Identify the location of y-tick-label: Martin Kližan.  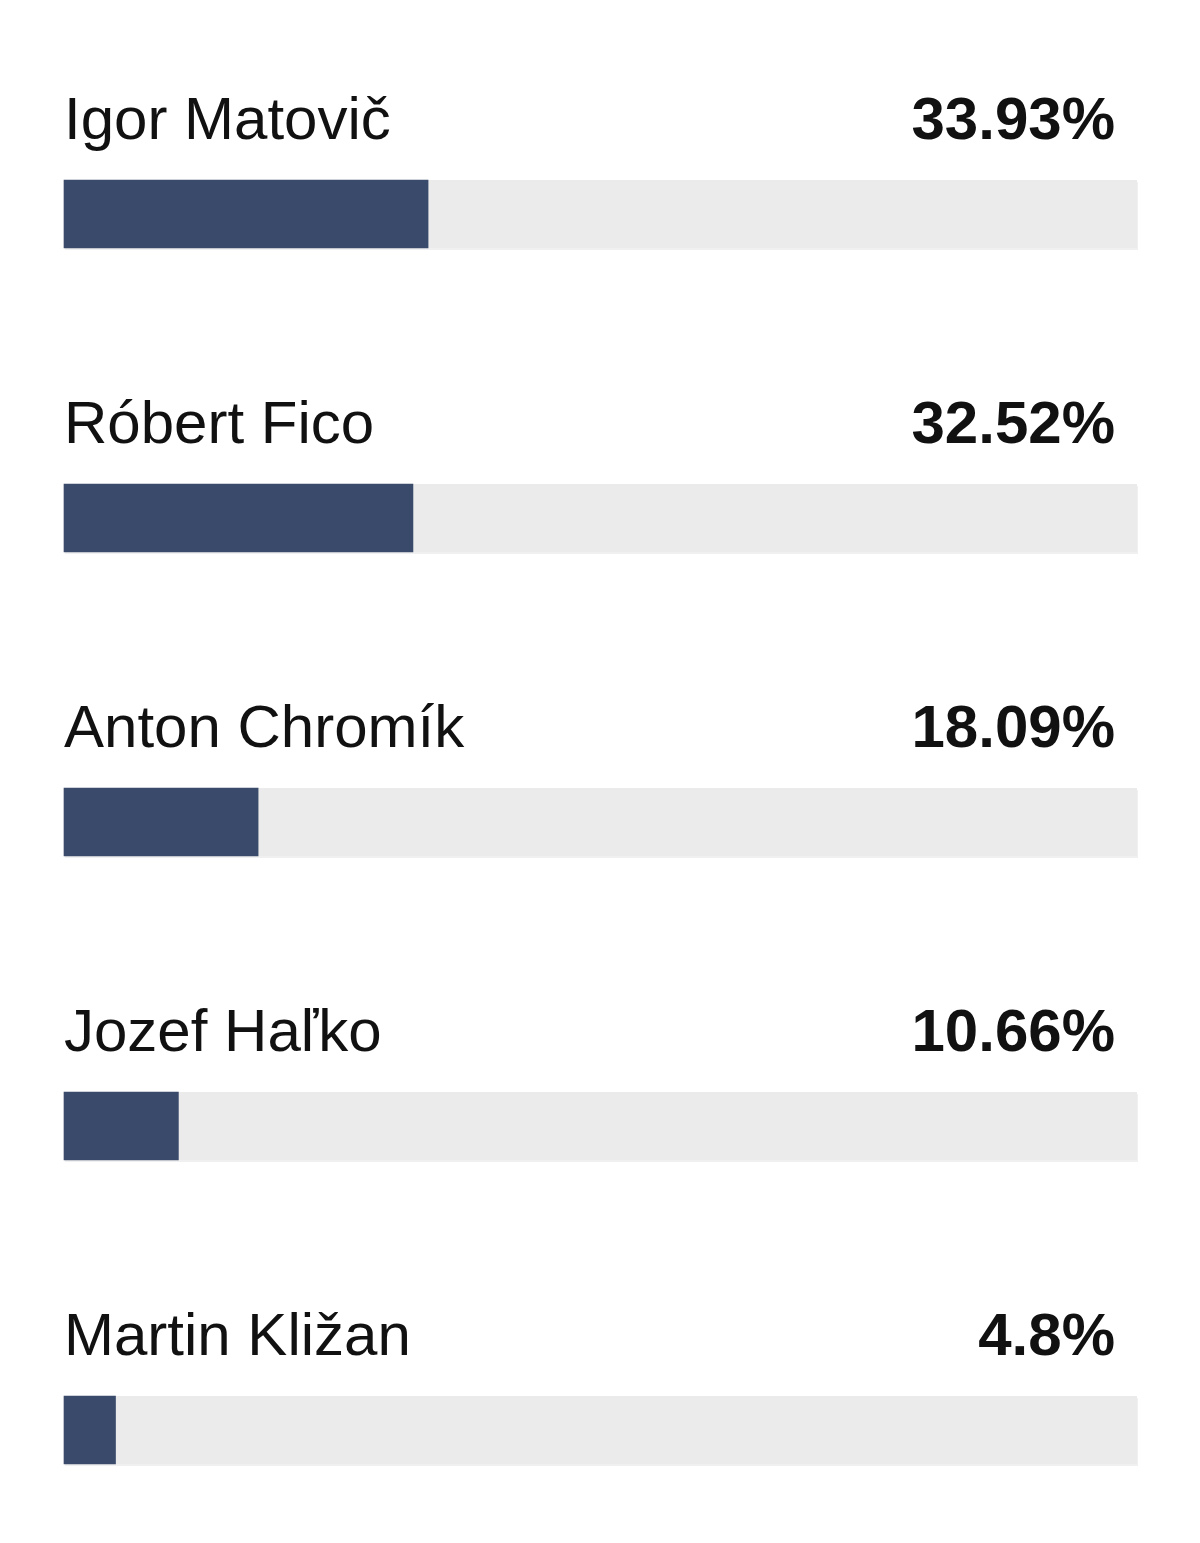
(237, 1334).